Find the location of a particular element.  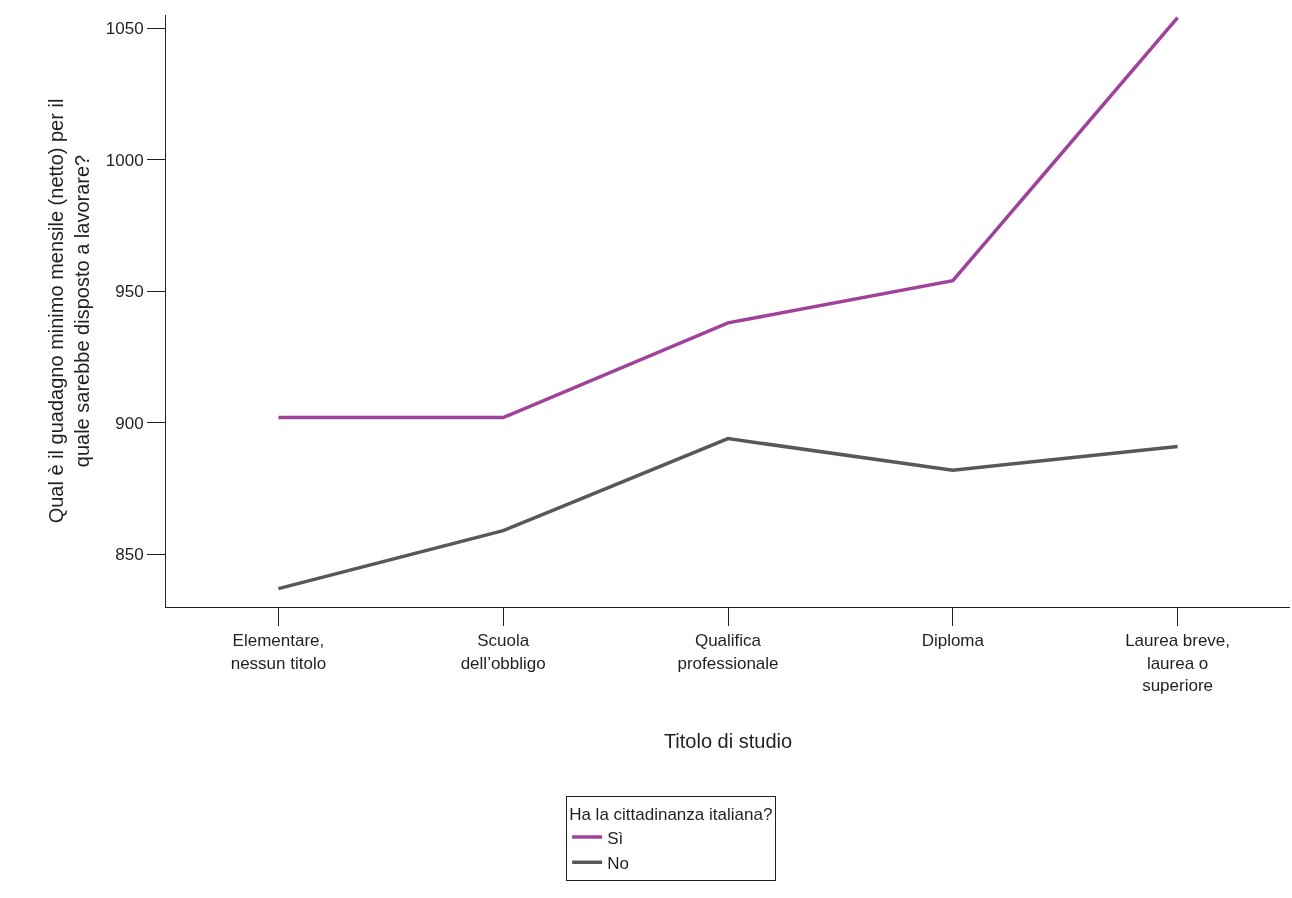

x-tick-label: Diploma is located at coordinates (953, 641).